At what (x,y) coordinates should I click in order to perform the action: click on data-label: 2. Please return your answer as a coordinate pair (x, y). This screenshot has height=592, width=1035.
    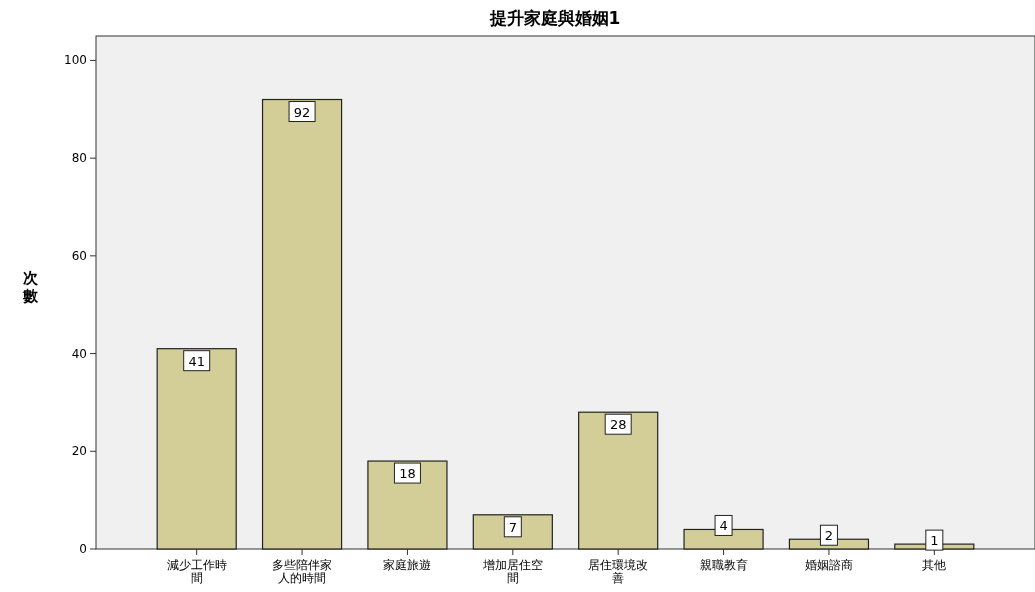
    Looking at the image, I should click on (829, 536).